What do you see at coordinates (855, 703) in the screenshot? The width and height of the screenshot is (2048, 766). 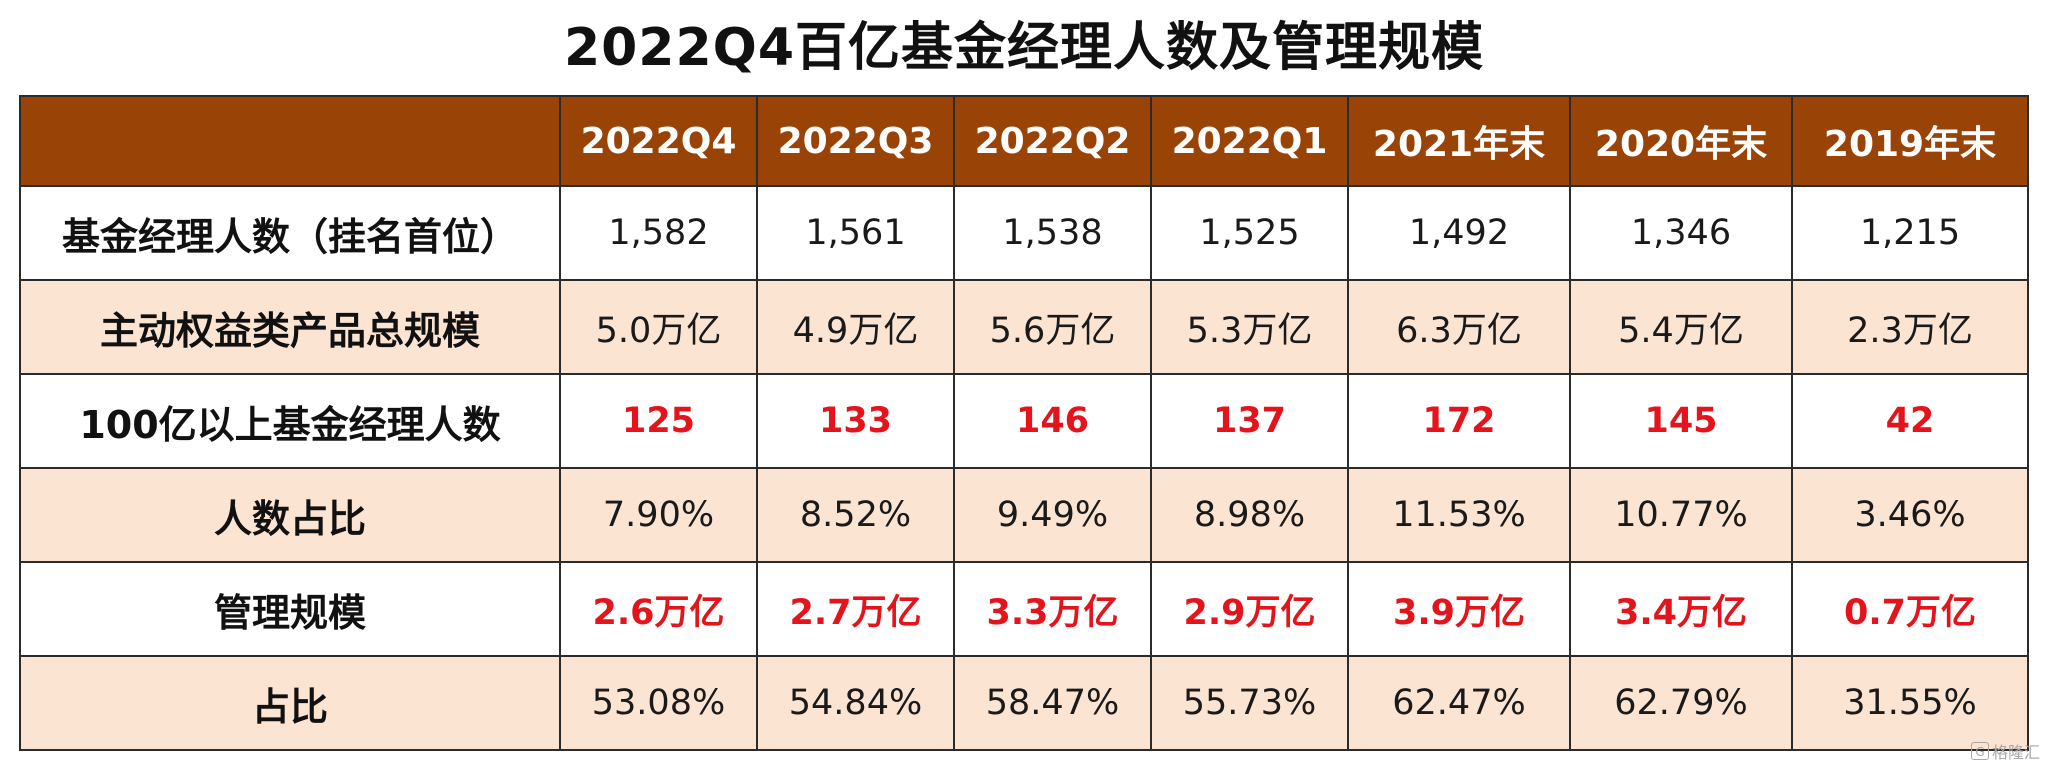 I see `table-cell: 54.84%` at bounding box center [855, 703].